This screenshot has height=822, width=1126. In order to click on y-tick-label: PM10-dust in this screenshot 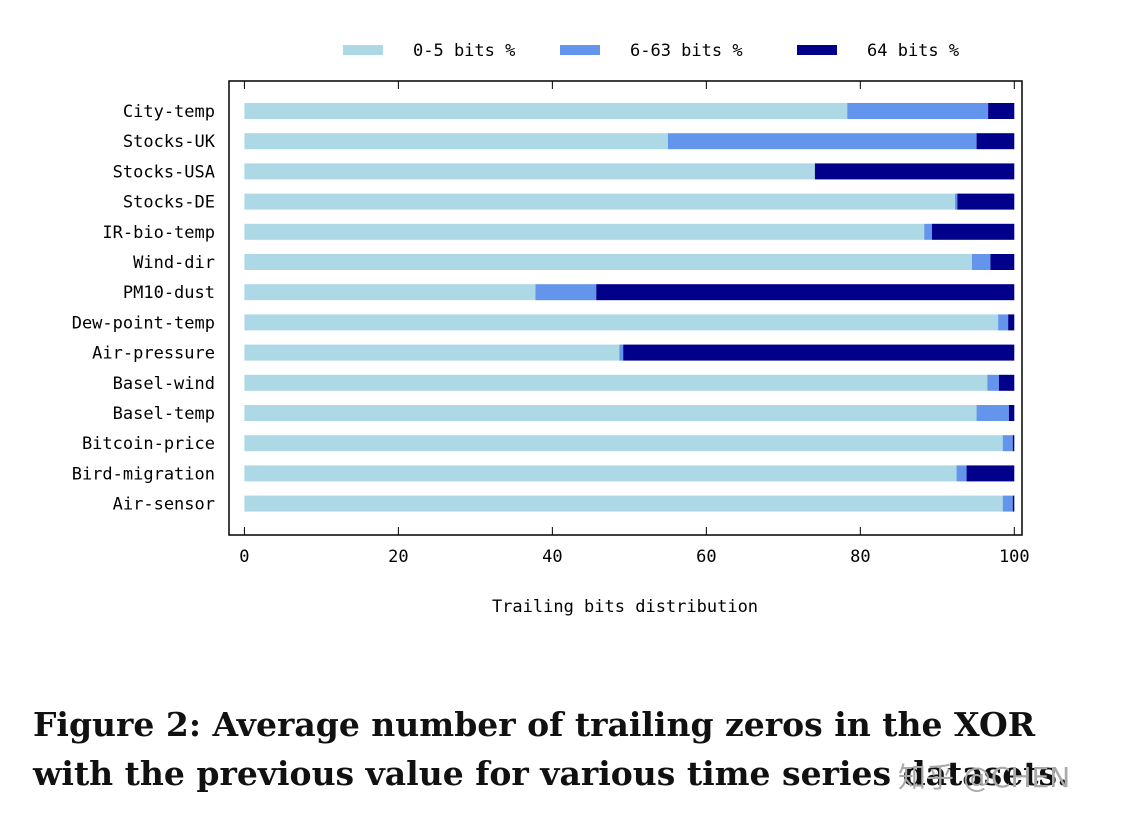, I will do `click(169, 293)`.